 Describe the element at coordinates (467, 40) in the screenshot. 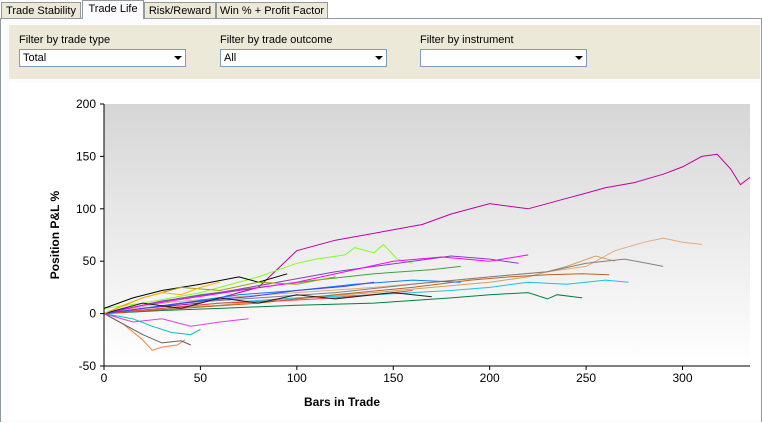

I see `instrument-label: Filter by instrument` at that location.